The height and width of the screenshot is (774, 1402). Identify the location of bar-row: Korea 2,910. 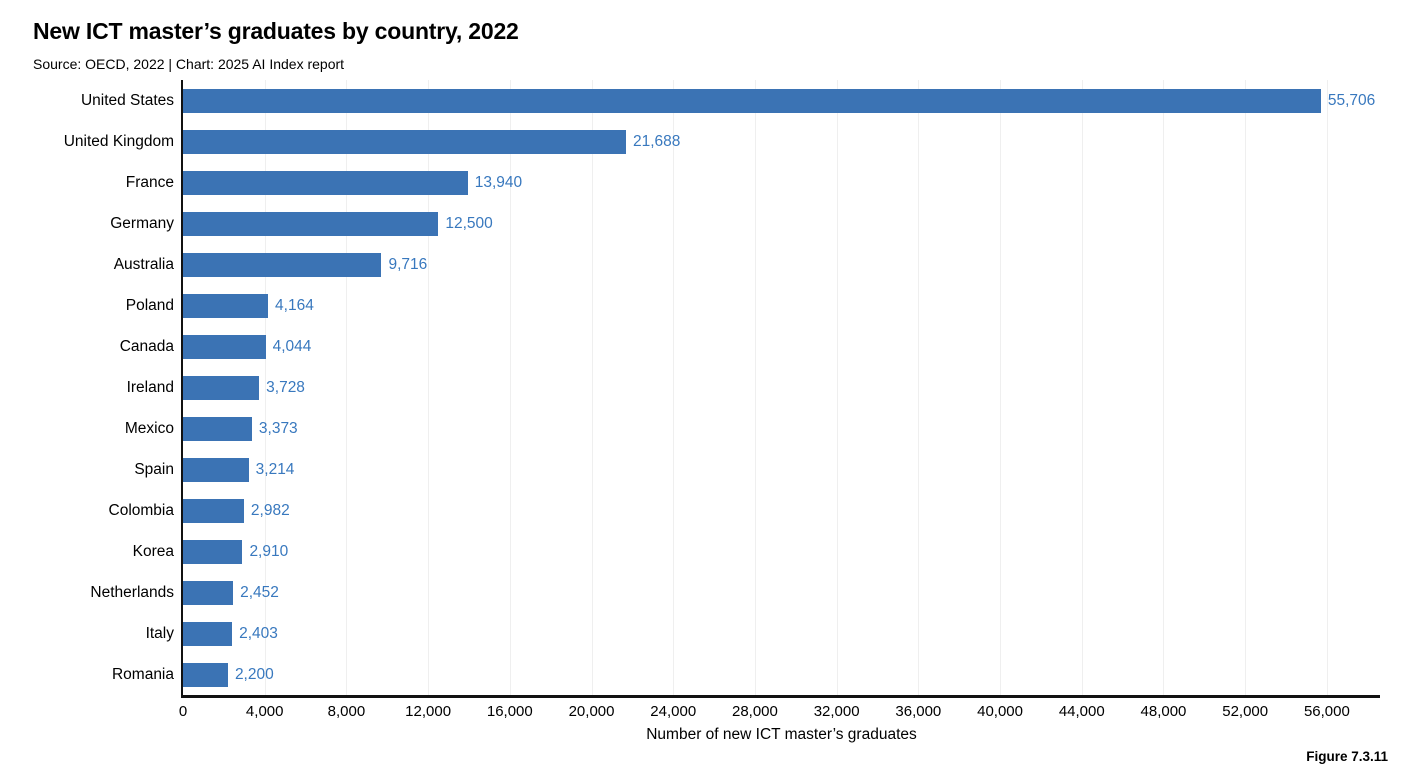
(756, 551).